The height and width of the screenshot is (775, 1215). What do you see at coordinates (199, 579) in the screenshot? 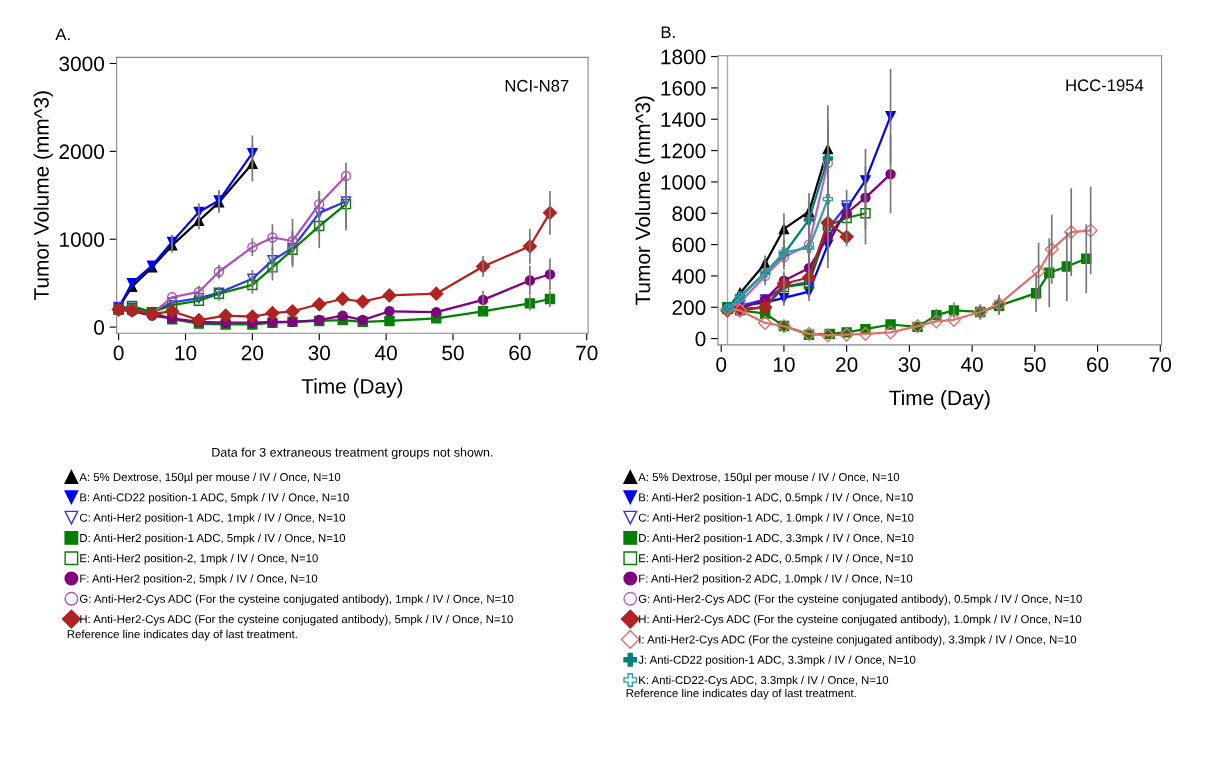
I see `legend-label: F: Anti-Her2 position-2, 5mpk / IV / Once, N=10` at bounding box center [199, 579].